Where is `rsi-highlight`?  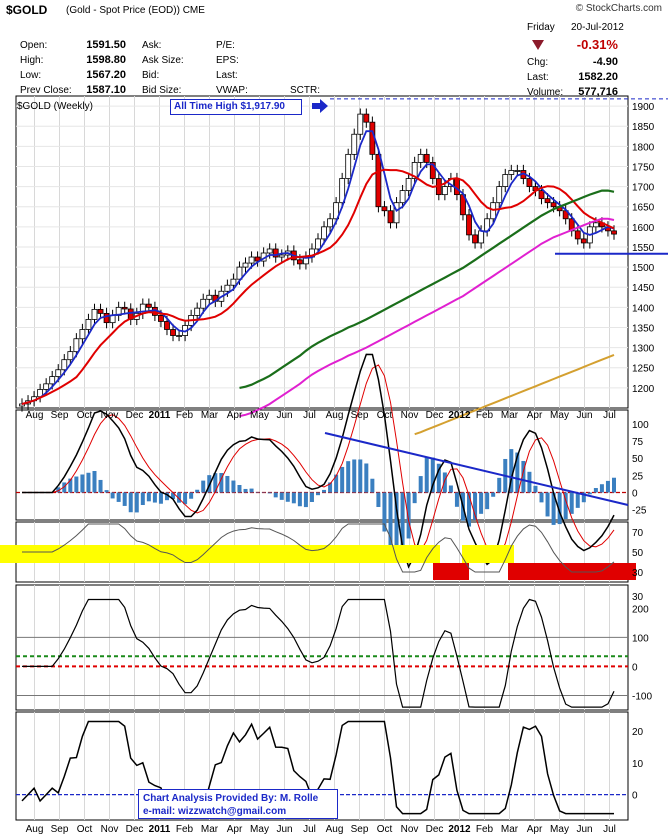
rsi-highlight is located at coordinates (488, 554).